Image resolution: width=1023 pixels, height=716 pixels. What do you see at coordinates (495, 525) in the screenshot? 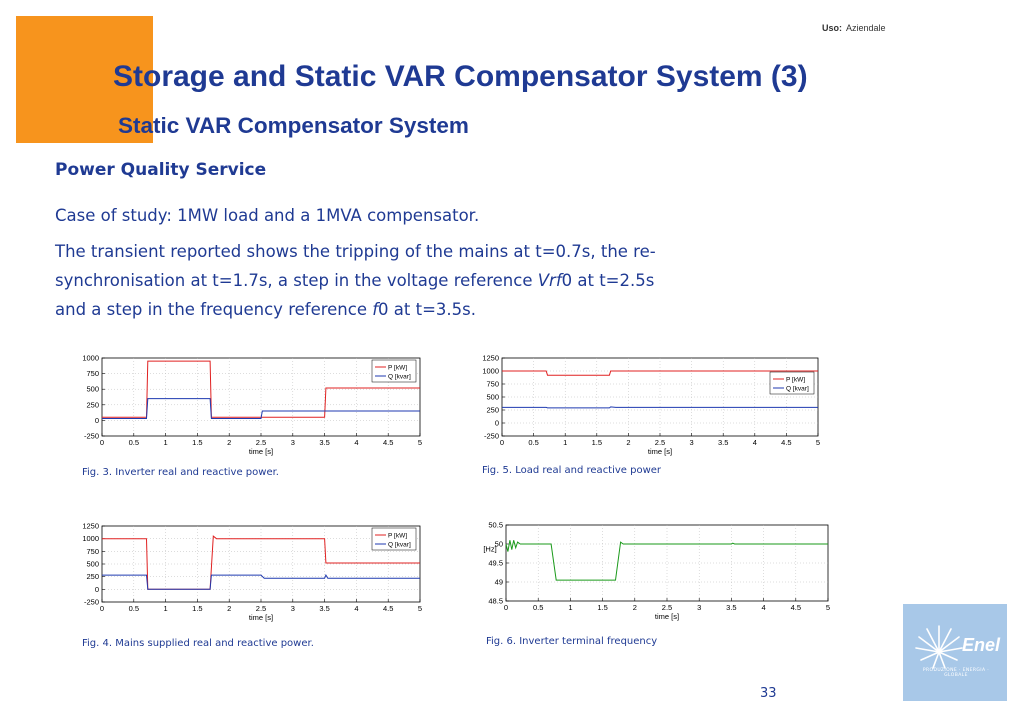
I see `y-tick-label: 50.5` at bounding box center [495, 525].